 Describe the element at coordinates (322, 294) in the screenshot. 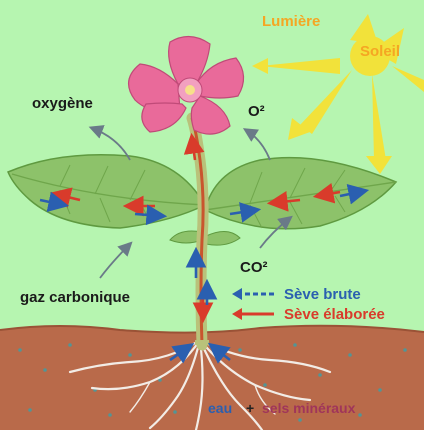

I see `seve-brute-label: Sève brute` at that location.